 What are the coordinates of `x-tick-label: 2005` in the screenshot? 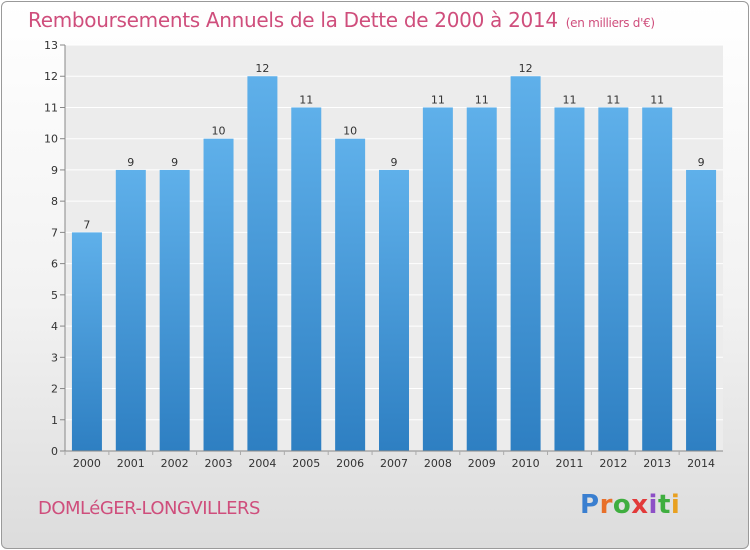 It's located at (306, 463).